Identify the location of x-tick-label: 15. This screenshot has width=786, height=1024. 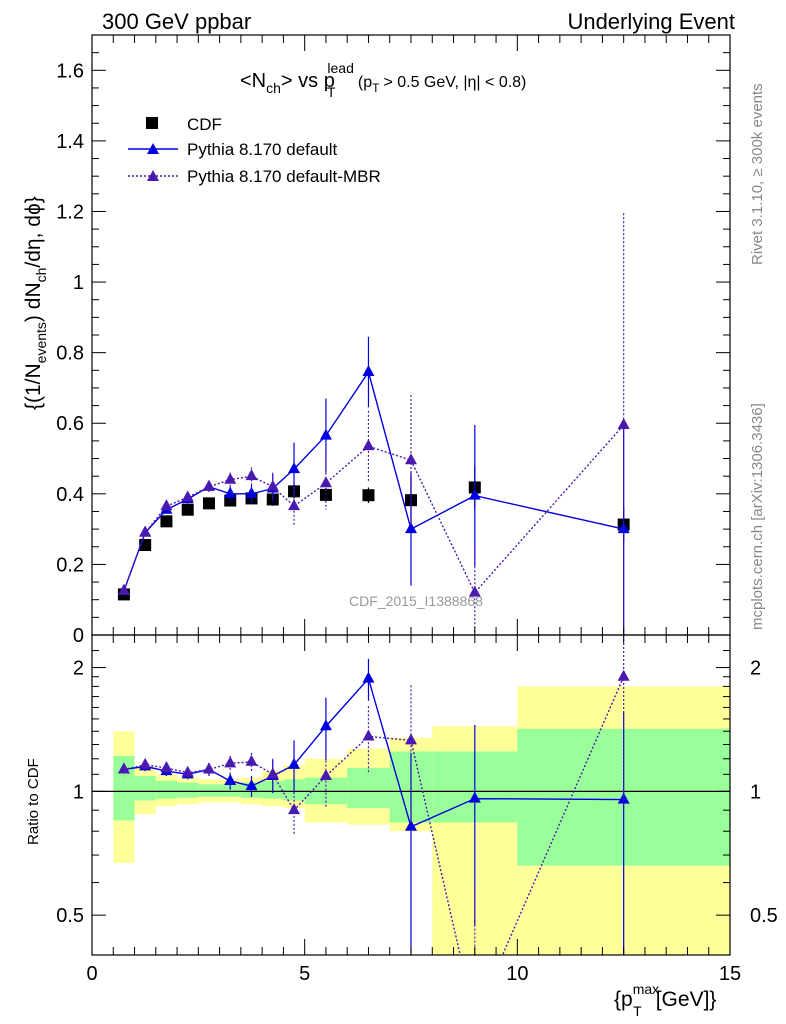
(730, 974).